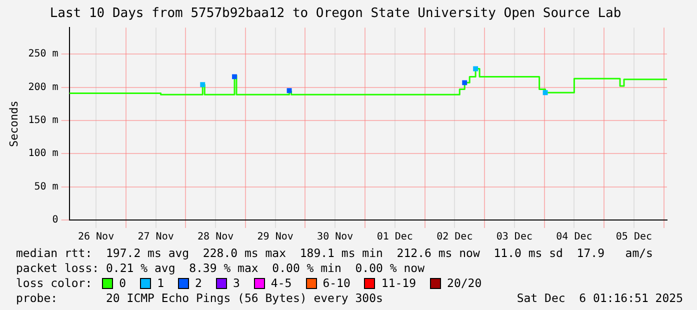  What do you see at coordinates (599, 298) in the screenshot?
I see `text: Sat Dec 6 01:16:51 2025` at bounding box center [599, 298].